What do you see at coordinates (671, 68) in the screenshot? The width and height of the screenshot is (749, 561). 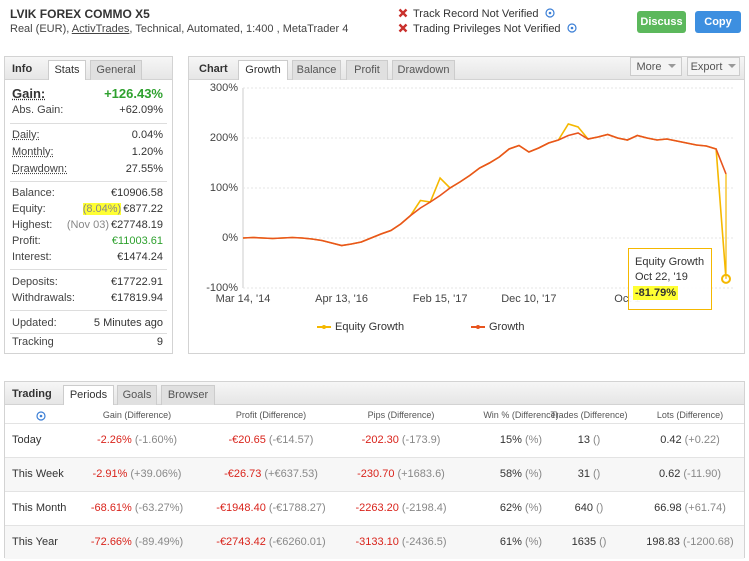 I see `caret` at bounding box center [671, 68].